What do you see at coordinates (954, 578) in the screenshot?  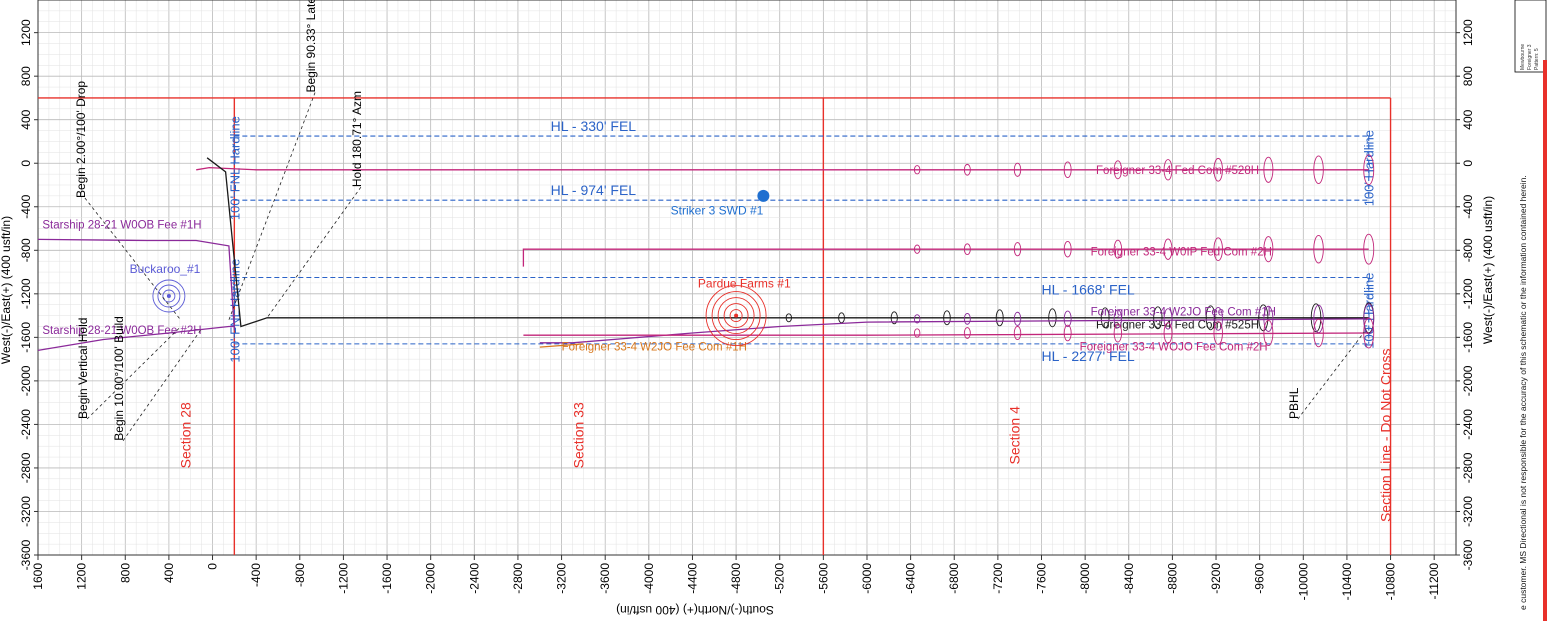 I see `x-tick-label: -6800` at bounding box center [954, 578].